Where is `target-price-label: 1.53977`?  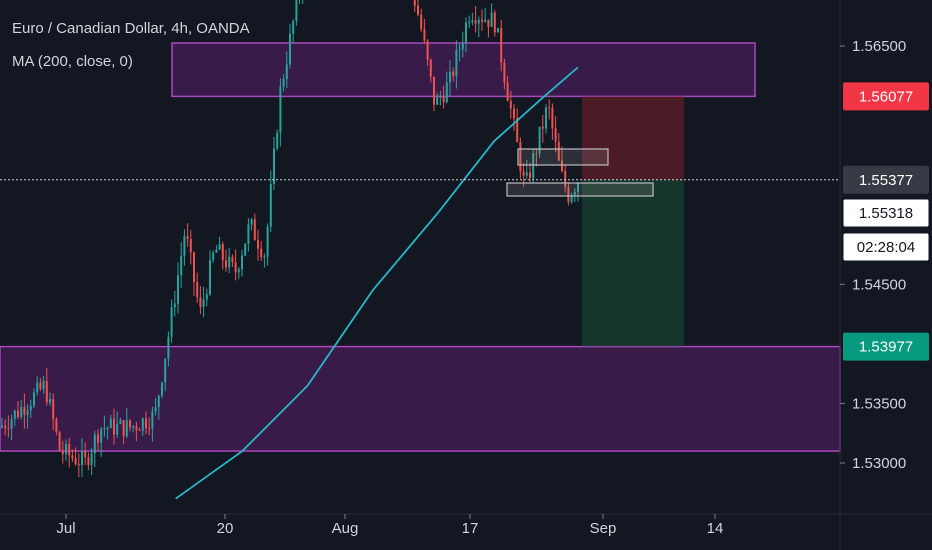
target-price-label: 1.53977 is located at coordinates (886, 347).